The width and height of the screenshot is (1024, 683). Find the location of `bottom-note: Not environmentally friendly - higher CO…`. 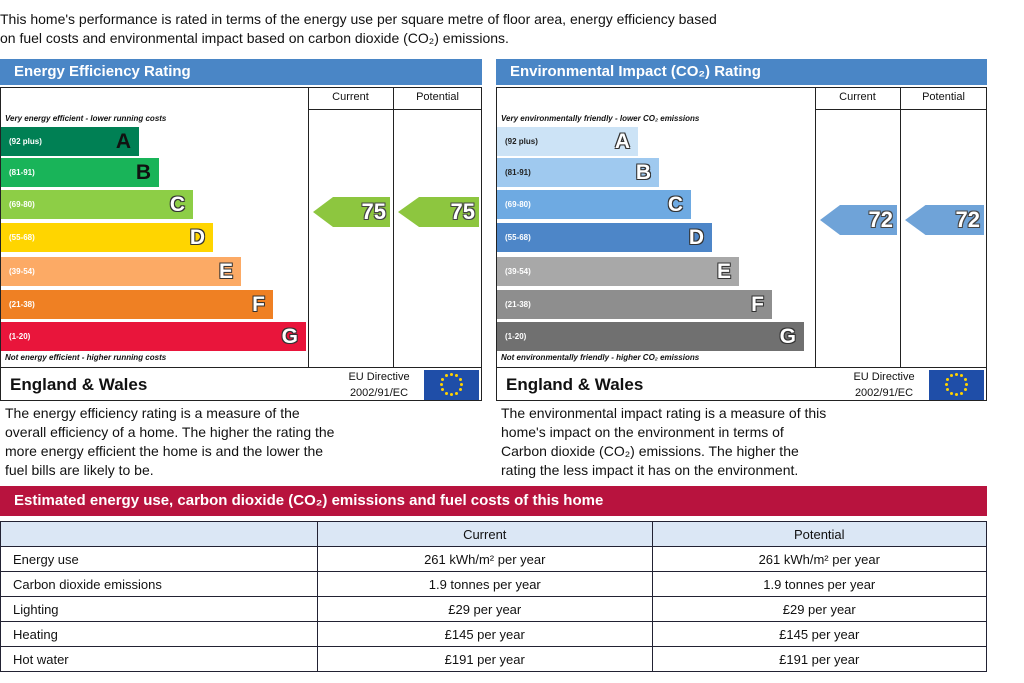

bottom-note: Not environmentally friendly - higher CO… is located at coordinates (600, 357).